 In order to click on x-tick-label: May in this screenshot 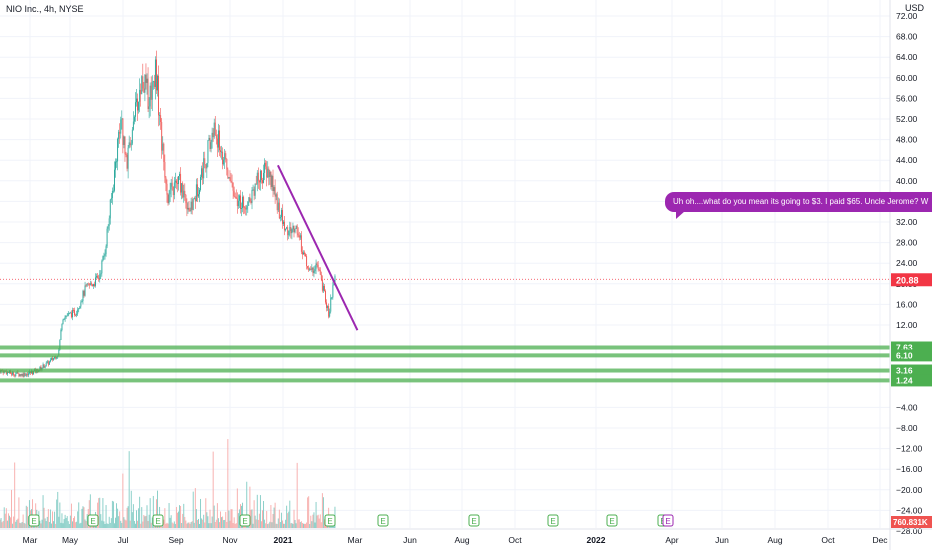, I will do `click(70, 540)`.